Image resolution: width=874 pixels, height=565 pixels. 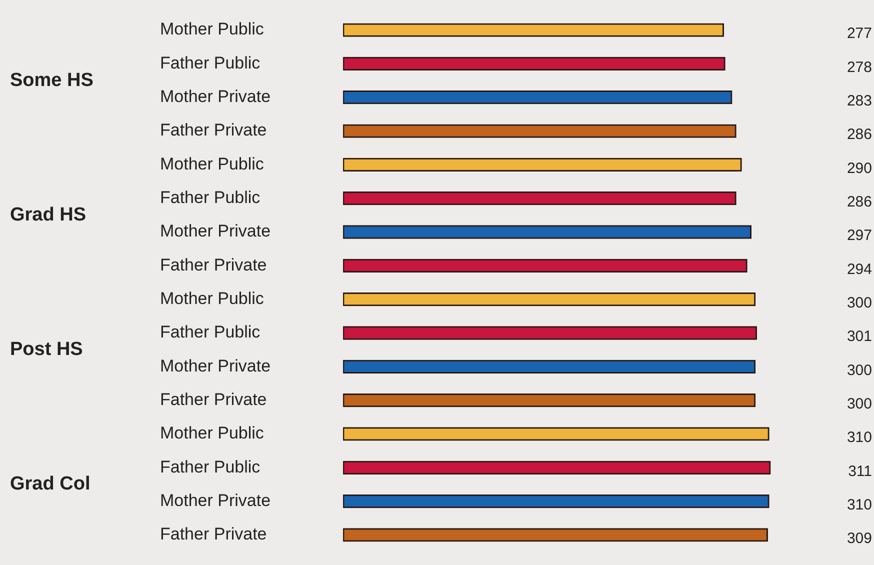 What do you see at coordinates (859, 67) in the screenshot?
I see `data-label: 278` at bounding box center [859, 67].